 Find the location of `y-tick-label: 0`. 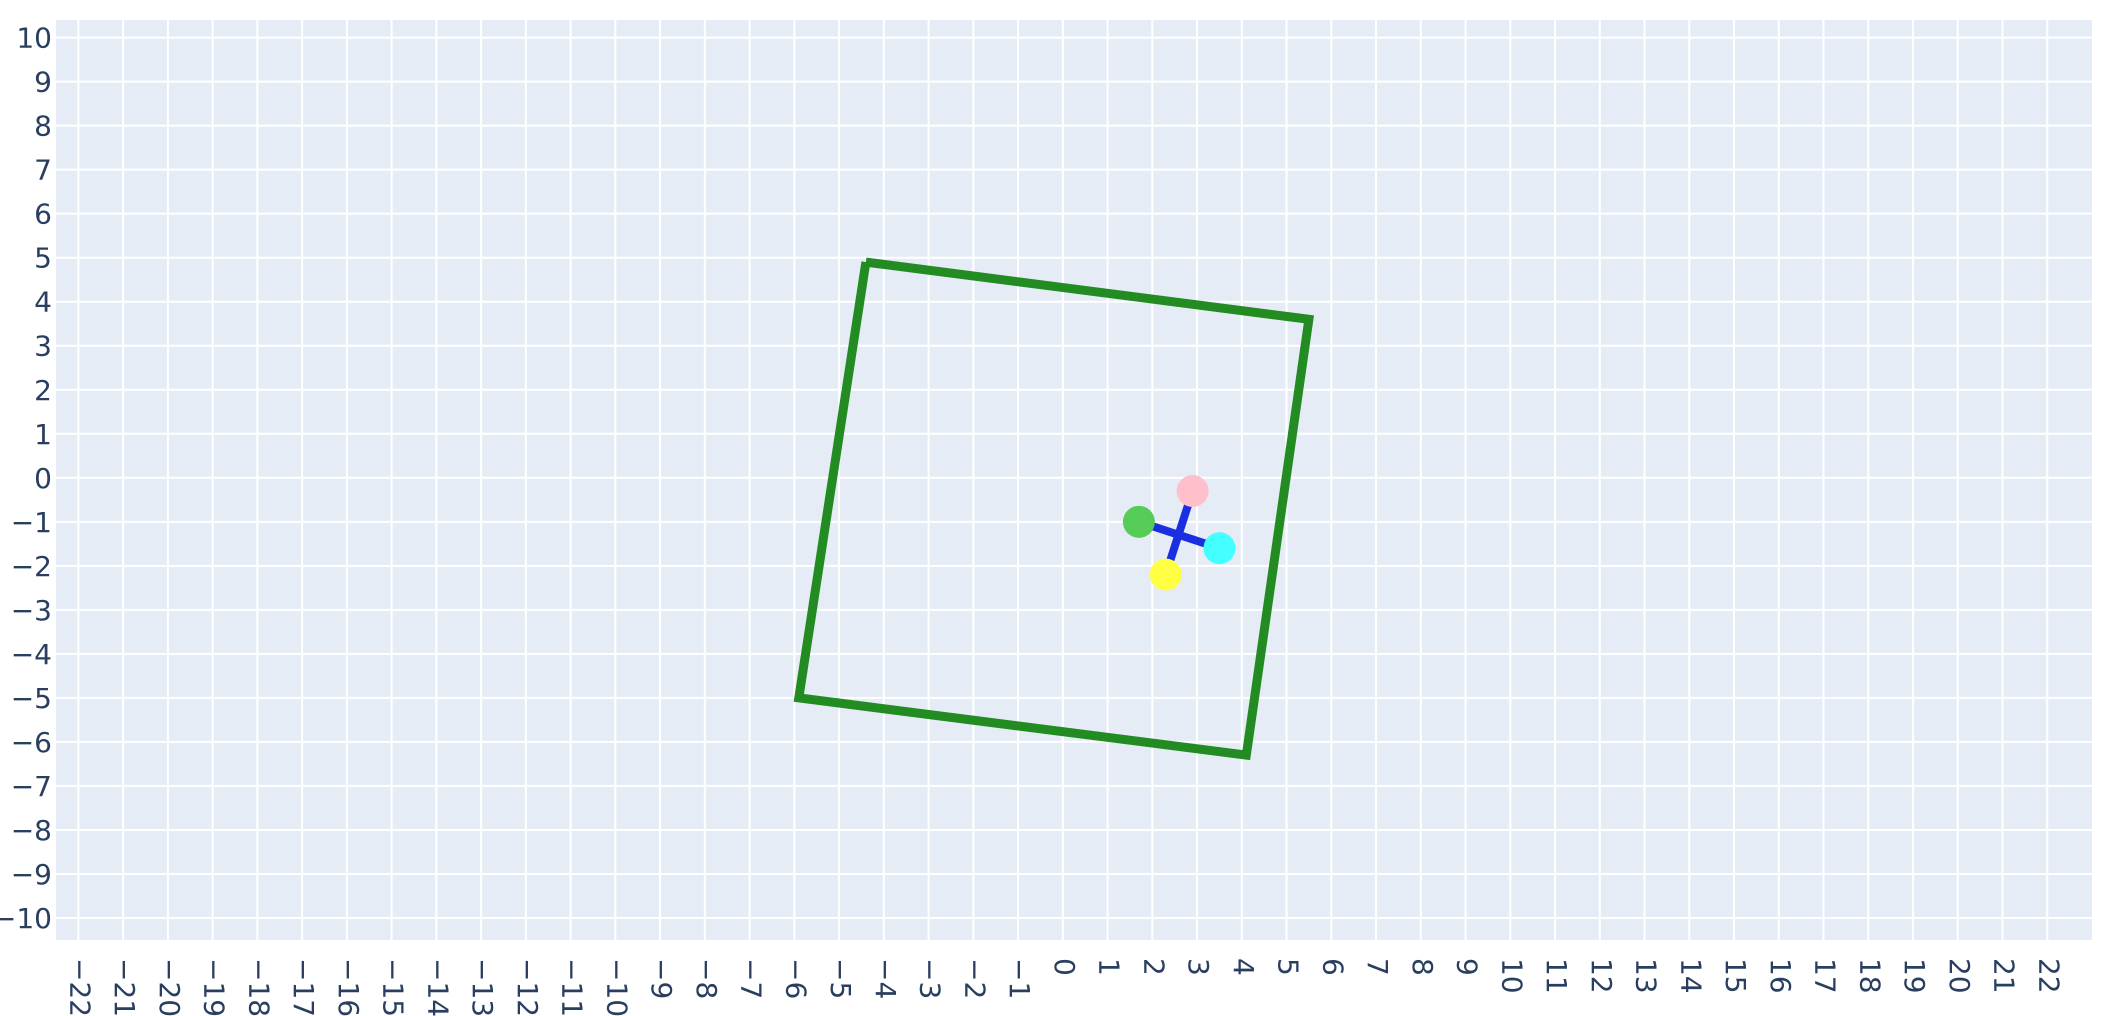

y-tick-label: 0 is located at coordinates (43, 478).